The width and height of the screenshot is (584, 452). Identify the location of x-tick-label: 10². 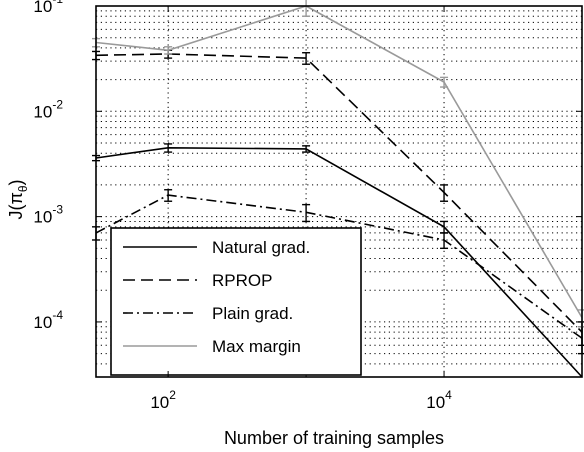
(163, 400).